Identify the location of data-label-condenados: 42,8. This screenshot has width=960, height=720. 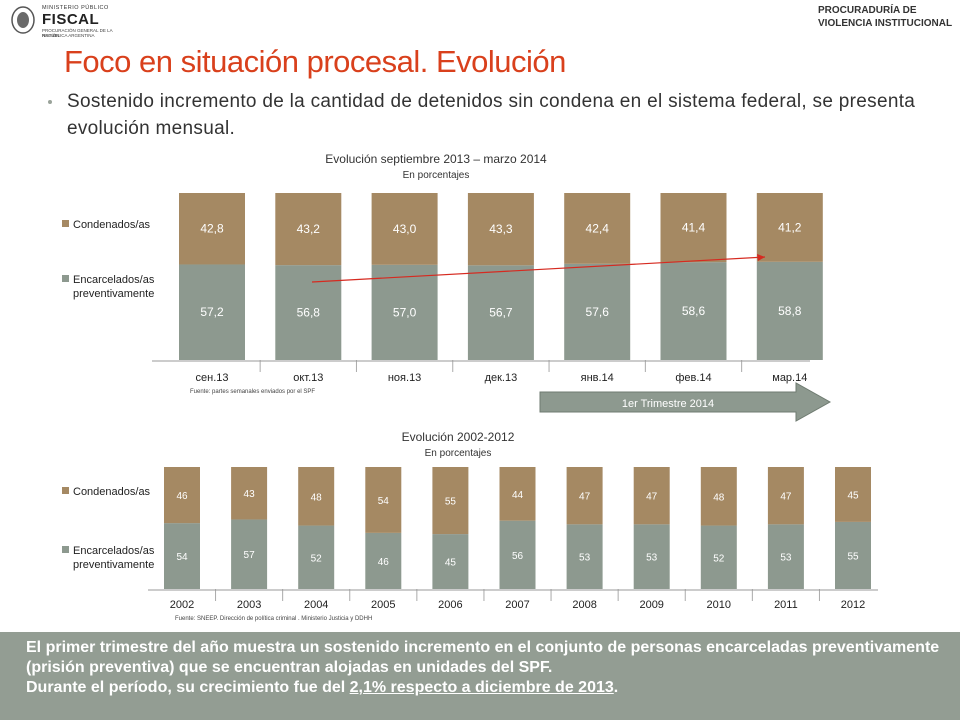
(212, 229).